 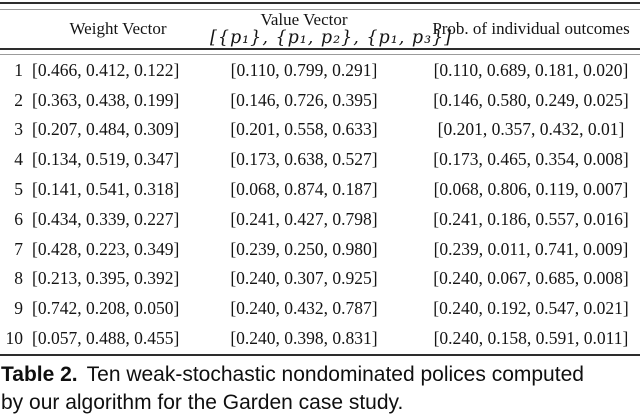 I want to click on value-vector-cell: [0.110, 0.799, 0.291], so click(x=304, y=69).